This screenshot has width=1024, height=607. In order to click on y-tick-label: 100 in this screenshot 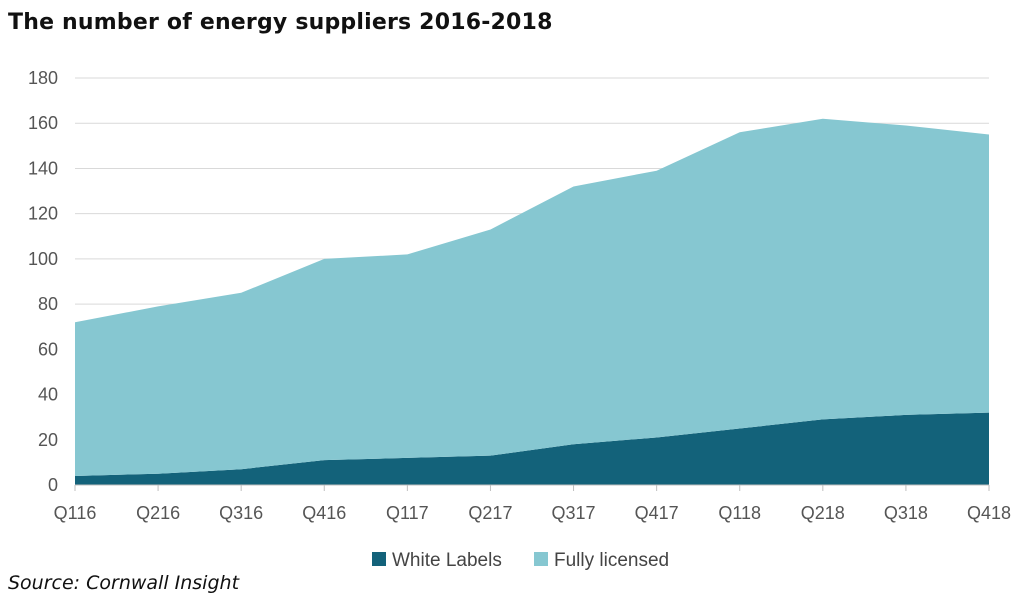, I will do `click(43, 259)`.